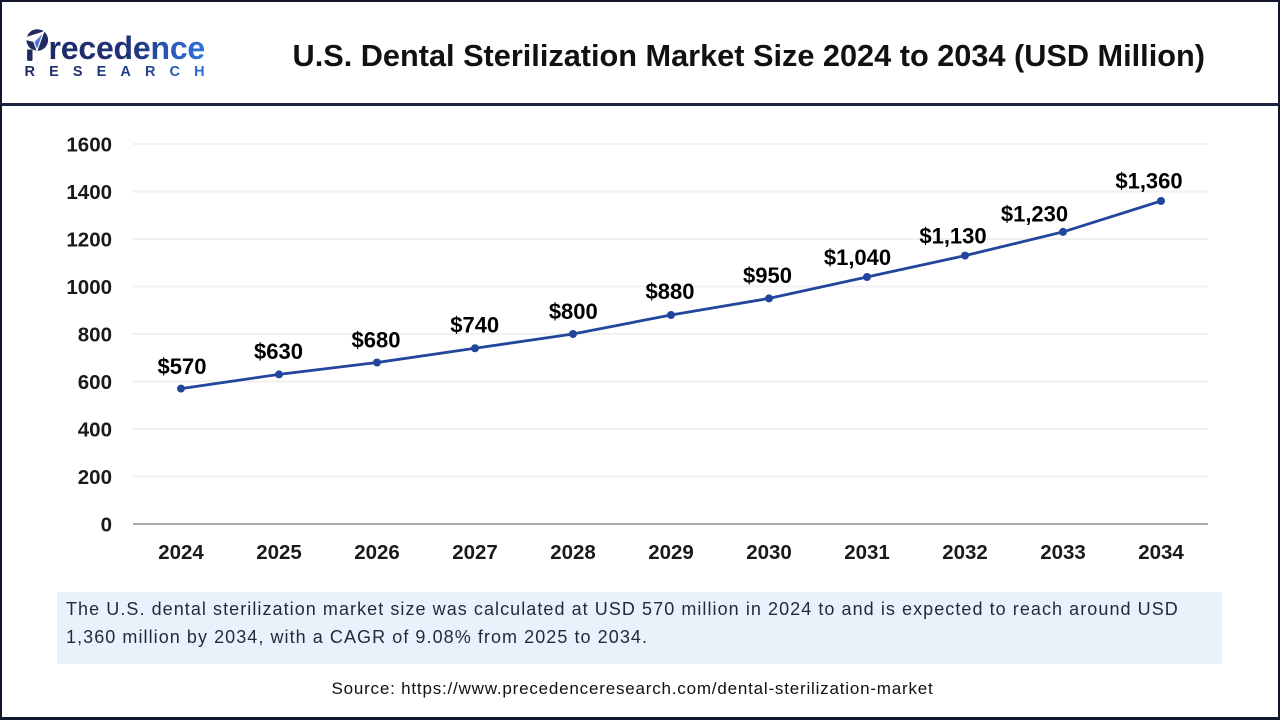  Describe the element at coordinates (377, 552) in the screenshot. I see `svg-text: 2026` at that location.